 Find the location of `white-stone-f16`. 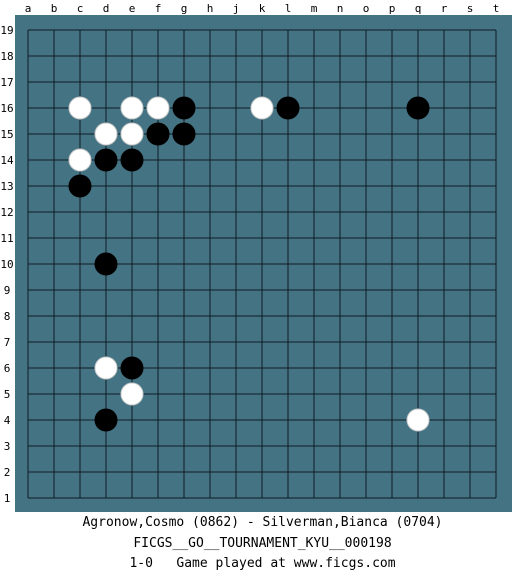

white-stone-f16 is located at coordinates (158, 108).